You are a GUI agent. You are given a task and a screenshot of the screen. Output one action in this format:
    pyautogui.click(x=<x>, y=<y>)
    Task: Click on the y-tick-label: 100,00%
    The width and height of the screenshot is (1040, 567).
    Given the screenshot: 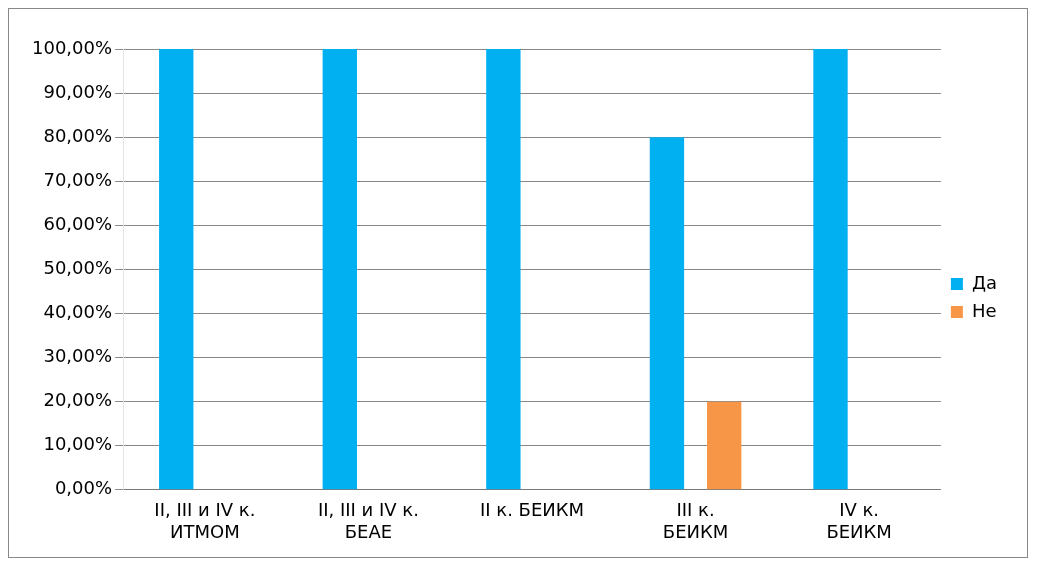 What is the action you would take?
    pyautogui.click(x=72, y=47)
    